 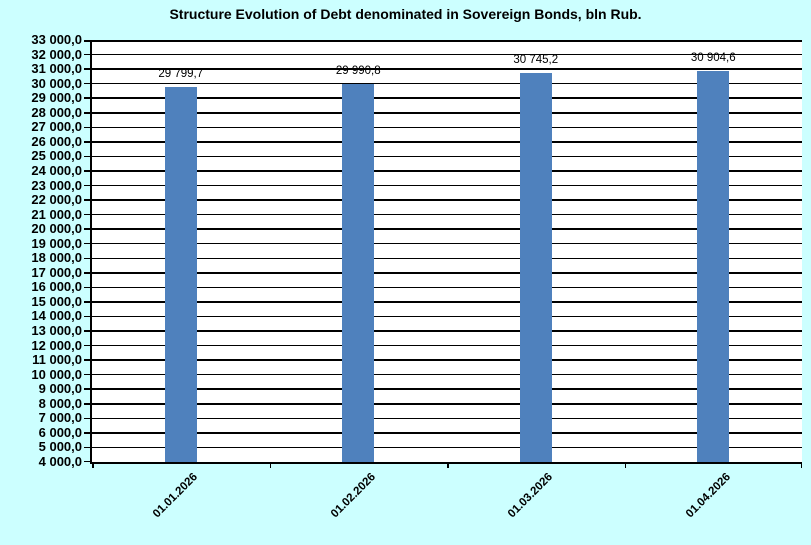 What do you see at coordinates (56, 170) in the screenshot?
I see `y-axis-tick-label: 24 000,0` at bounding box center [56, 170].